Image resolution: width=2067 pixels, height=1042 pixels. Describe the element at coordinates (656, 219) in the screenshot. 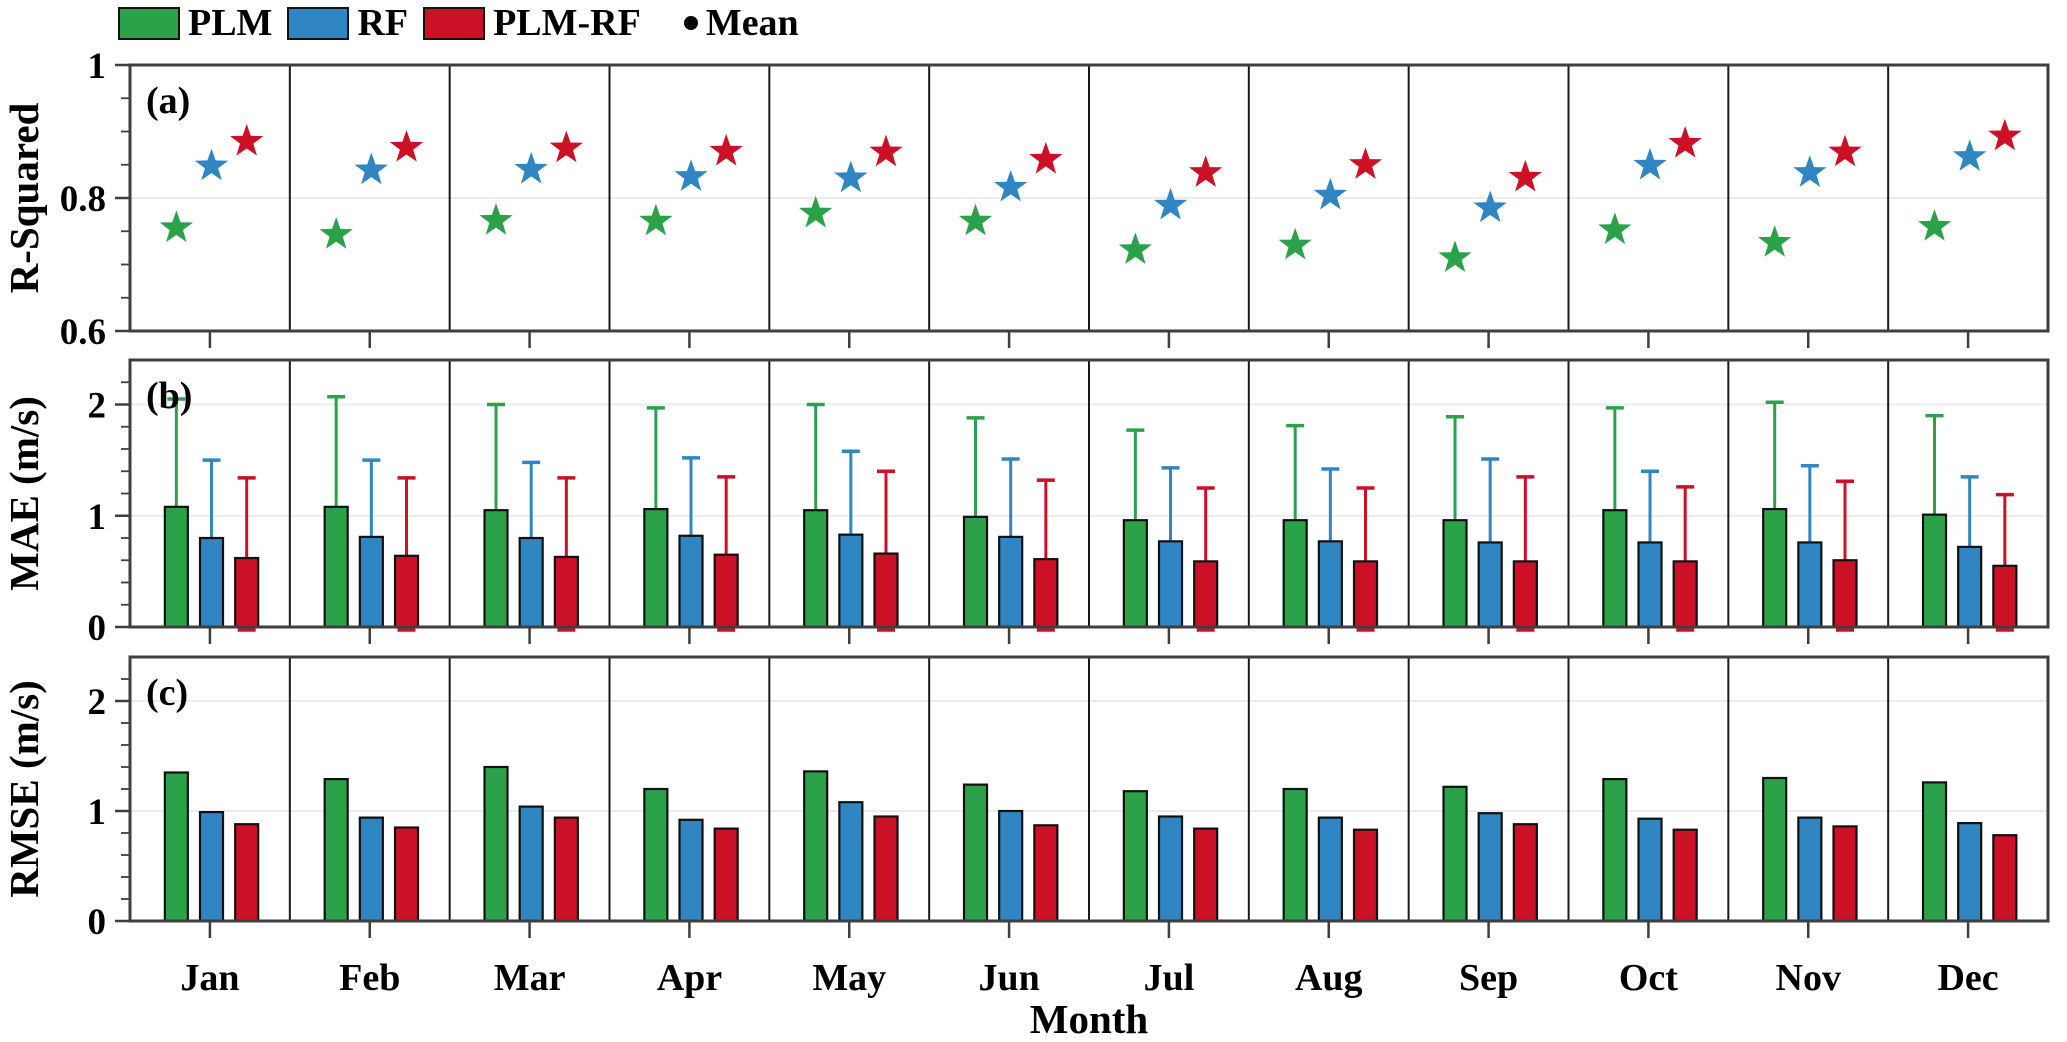

I see `plm-star-apr` at that location.